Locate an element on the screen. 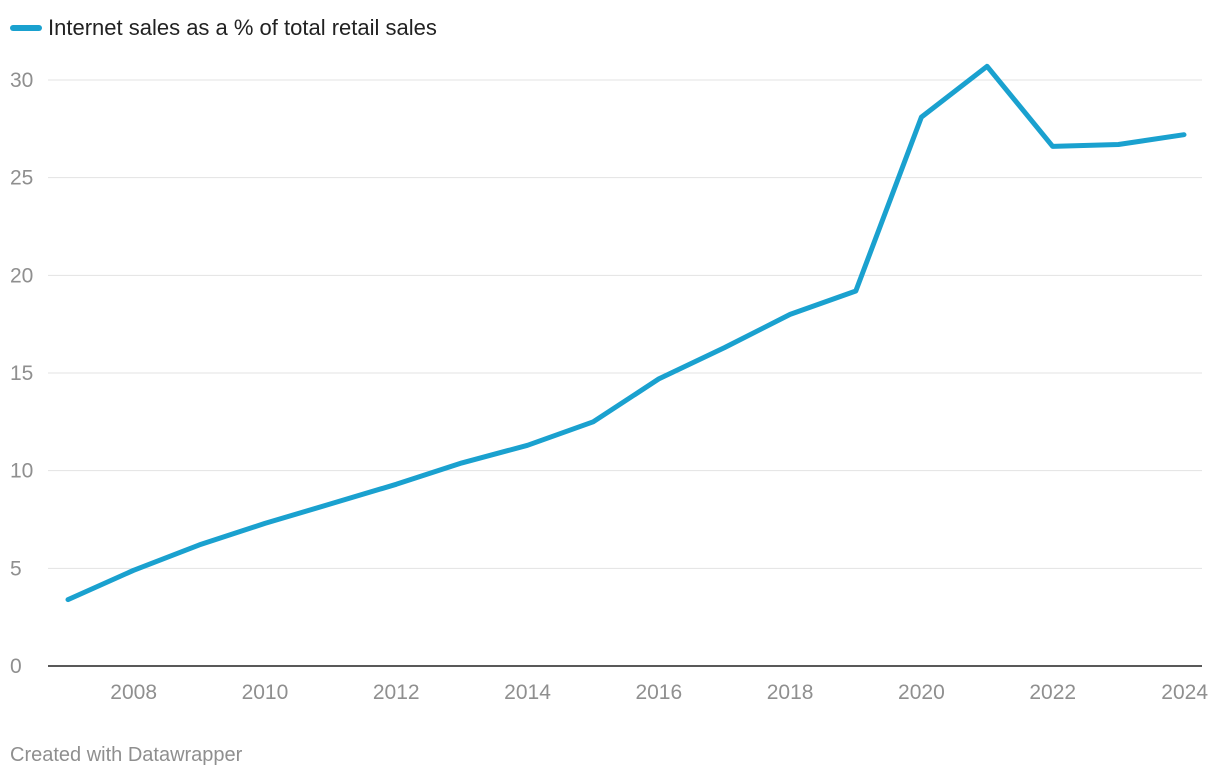 This screenshot has height=782, width=1220. x-tick-label: 2008 is located at coordinates (133, 692).